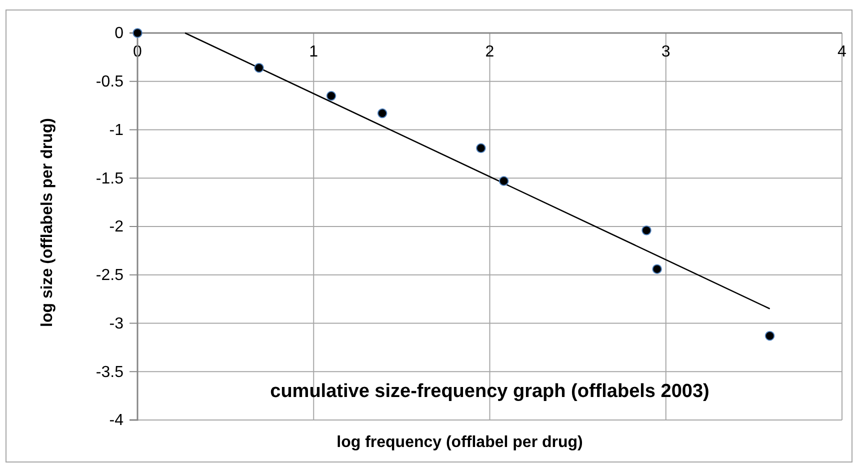  I want to click on y-tick-label: 0, so click(119, 33).